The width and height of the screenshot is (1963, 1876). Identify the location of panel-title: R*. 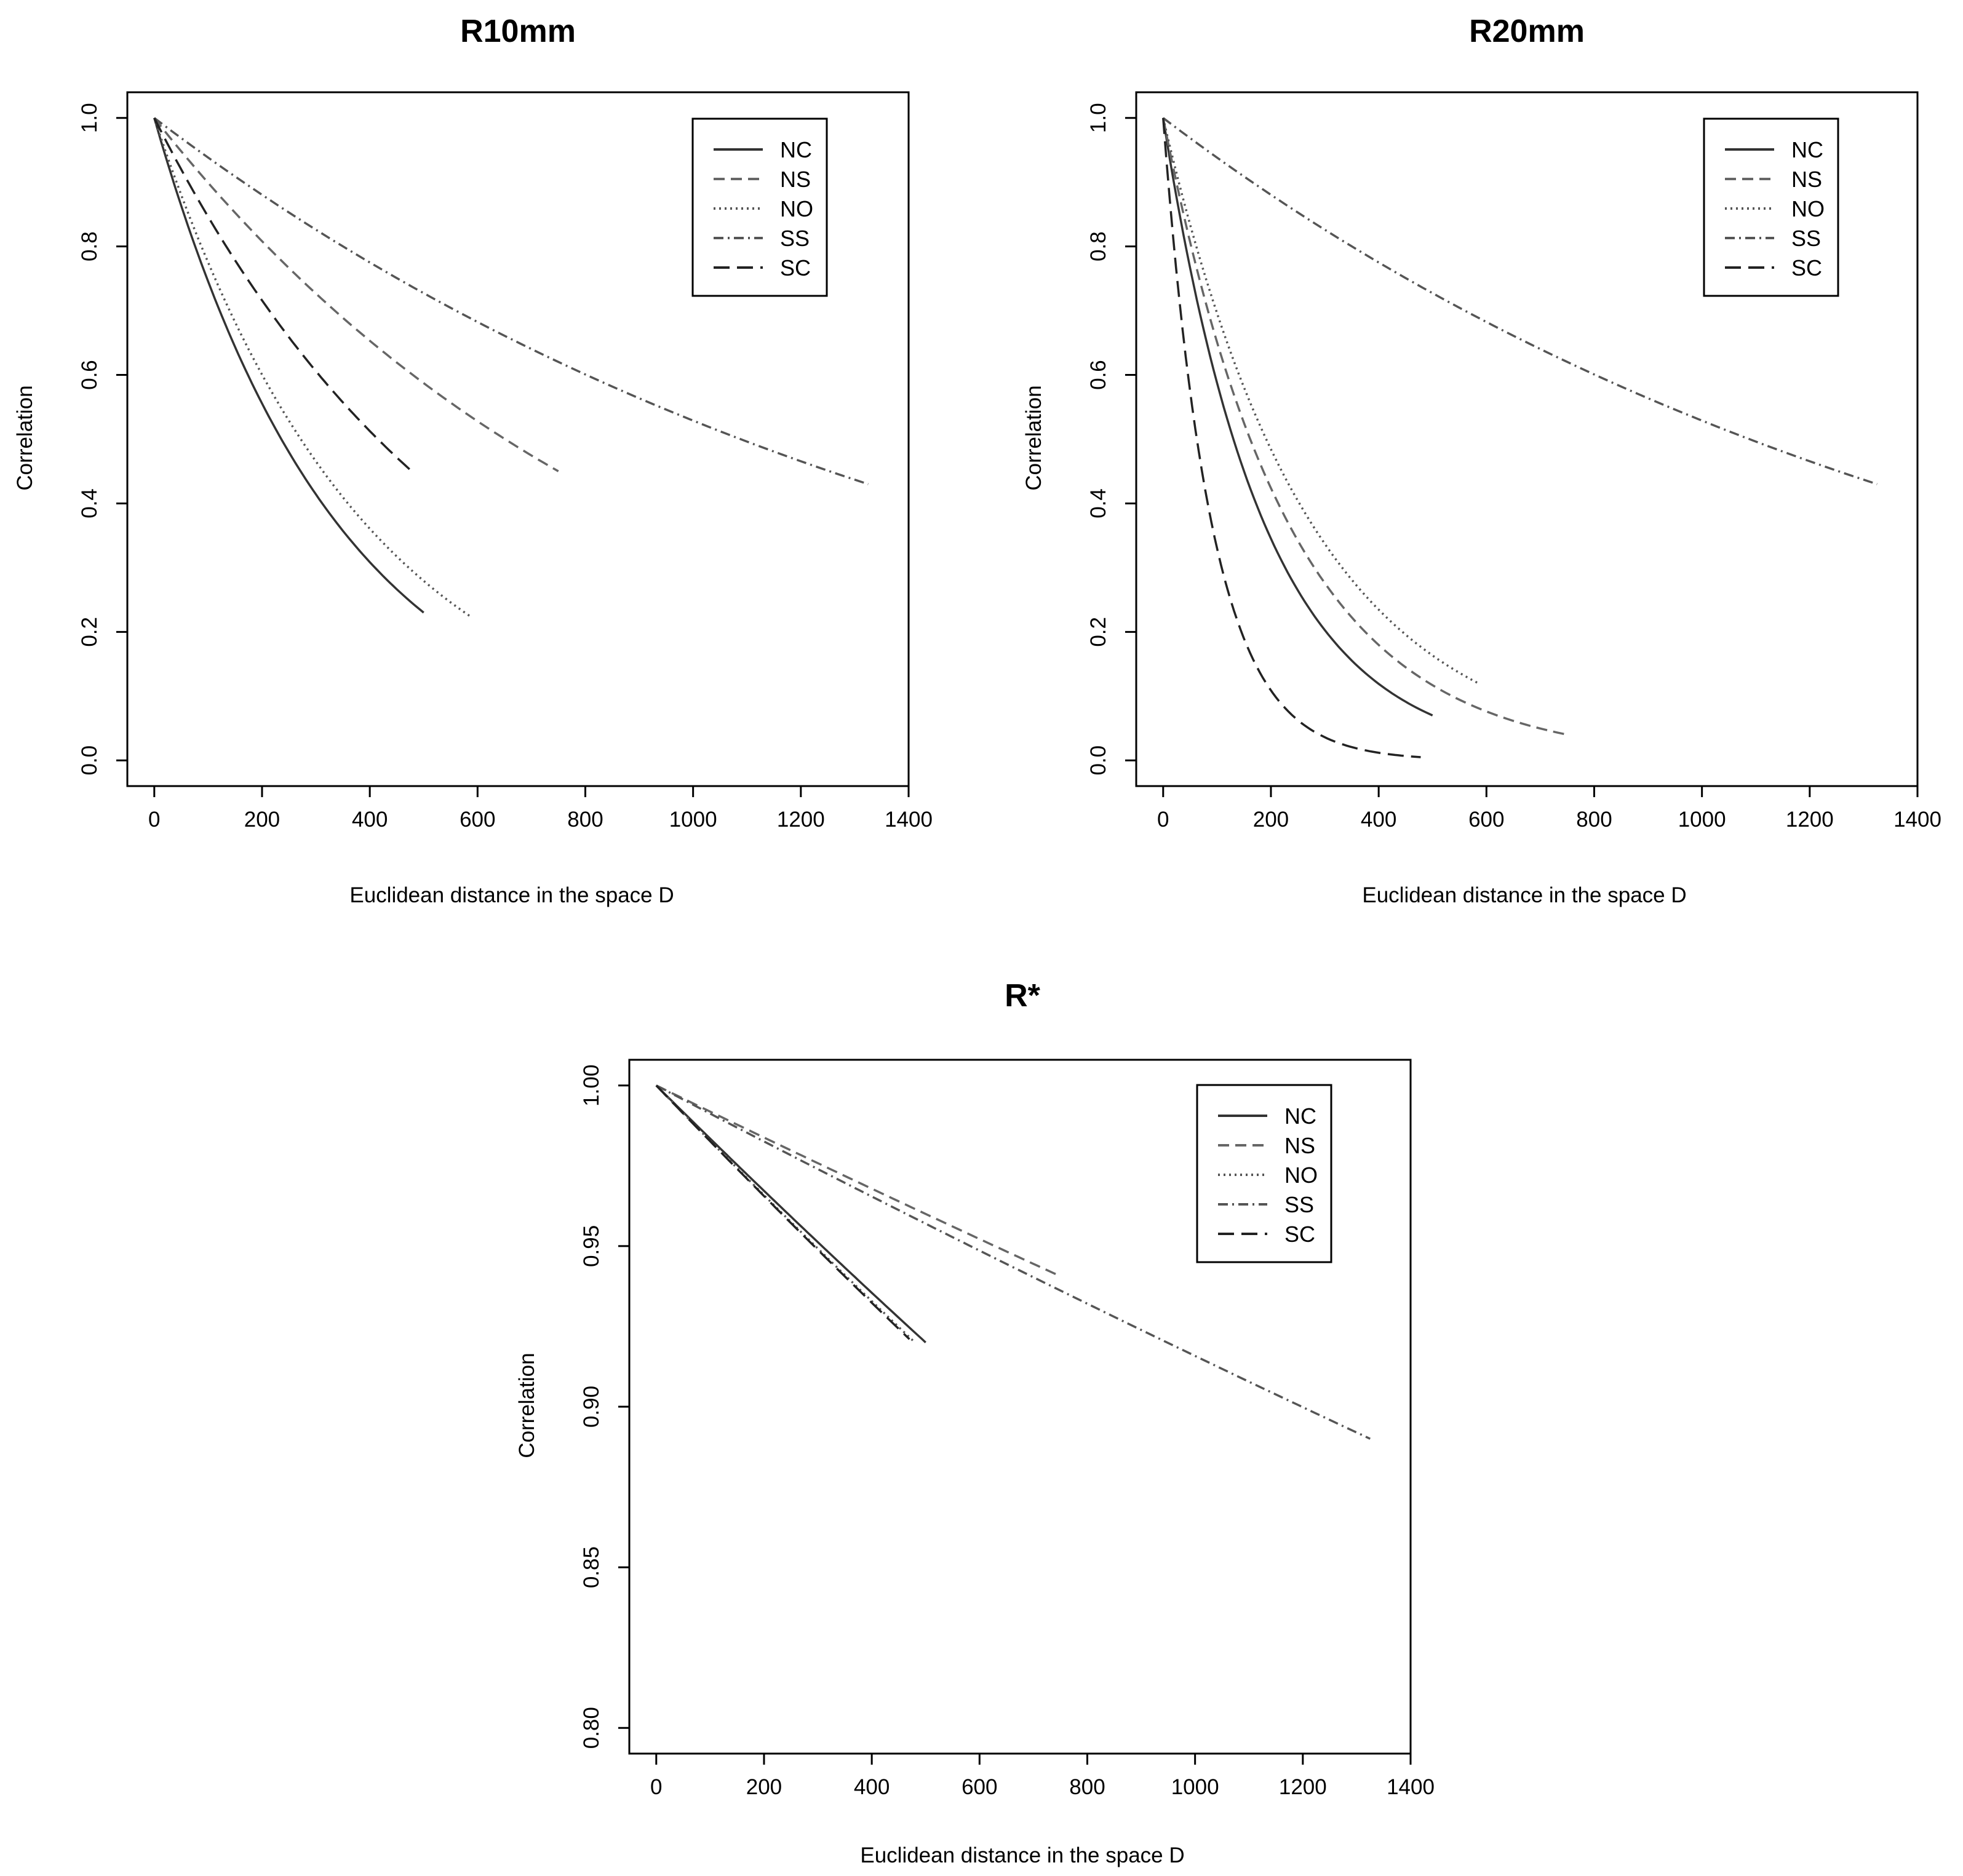
(1023, 996).